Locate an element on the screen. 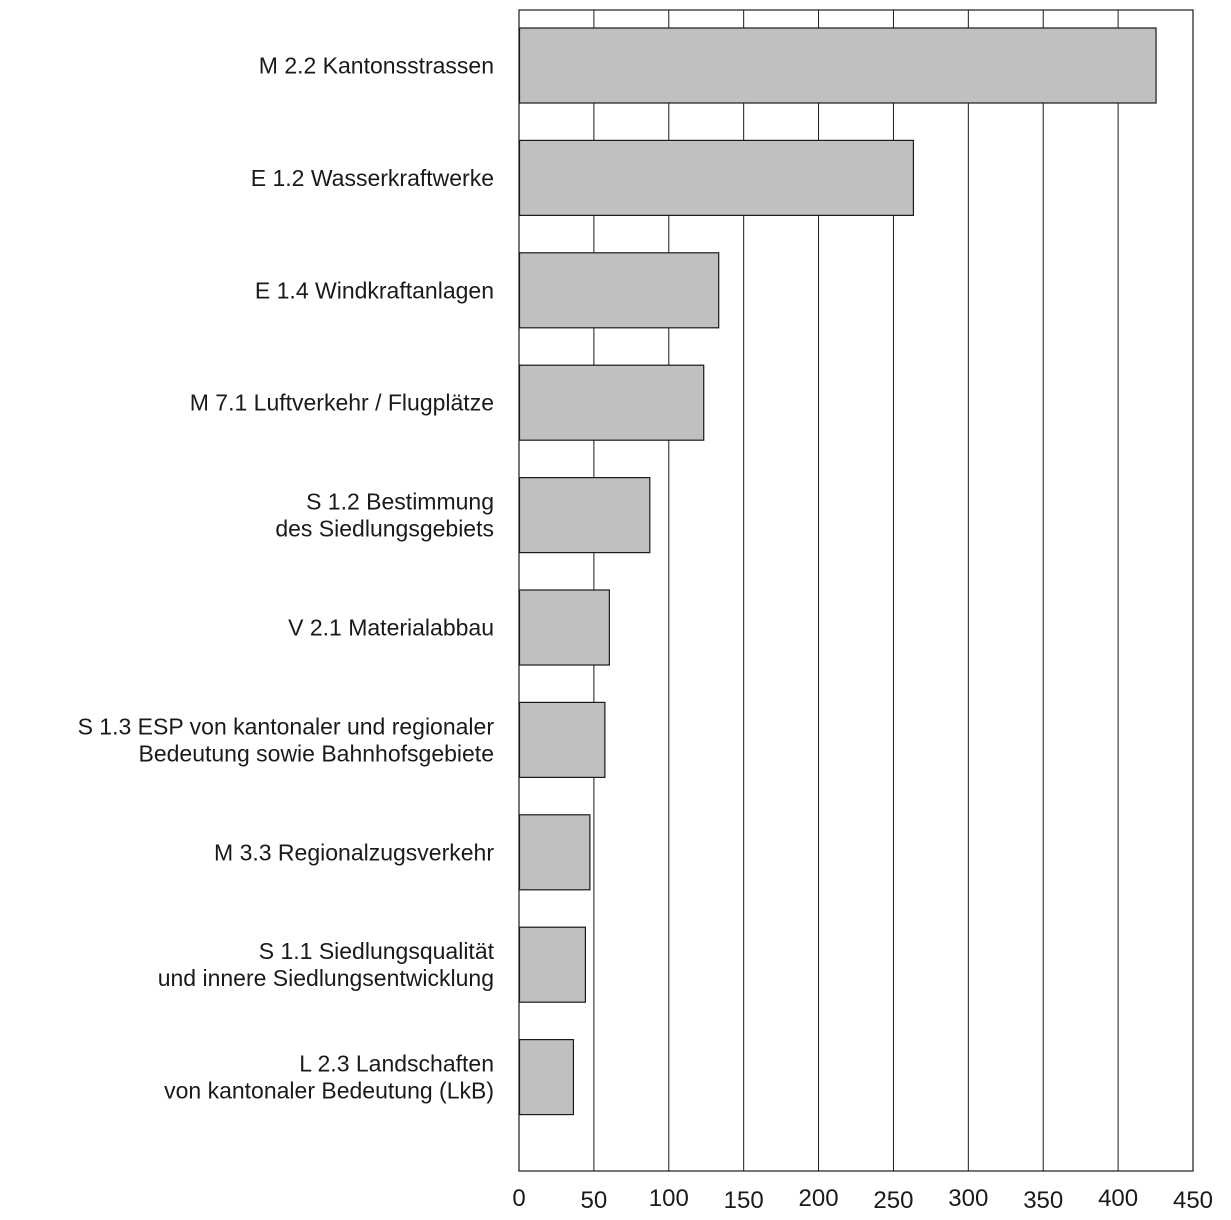  x-tick-label: 450 is located at coordinates (1193, 1200).